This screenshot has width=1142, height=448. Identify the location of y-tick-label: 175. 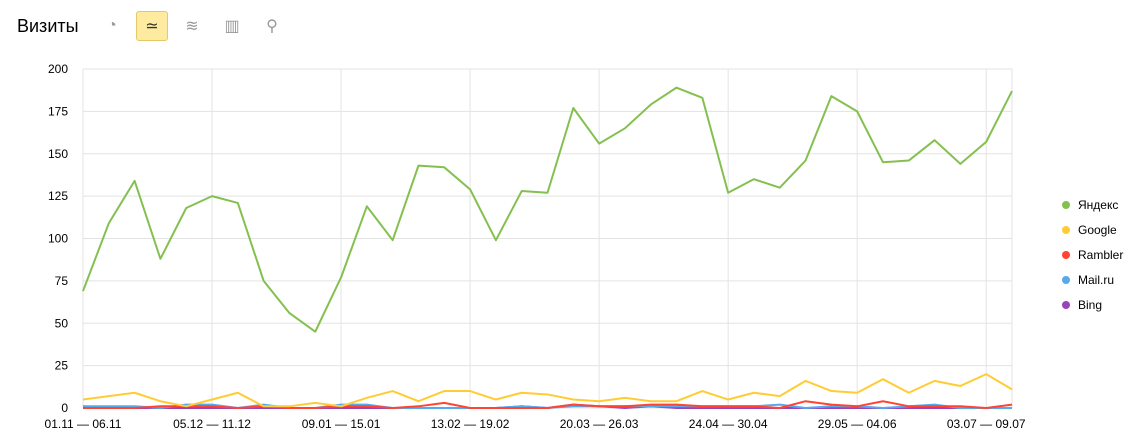
(58, 111).